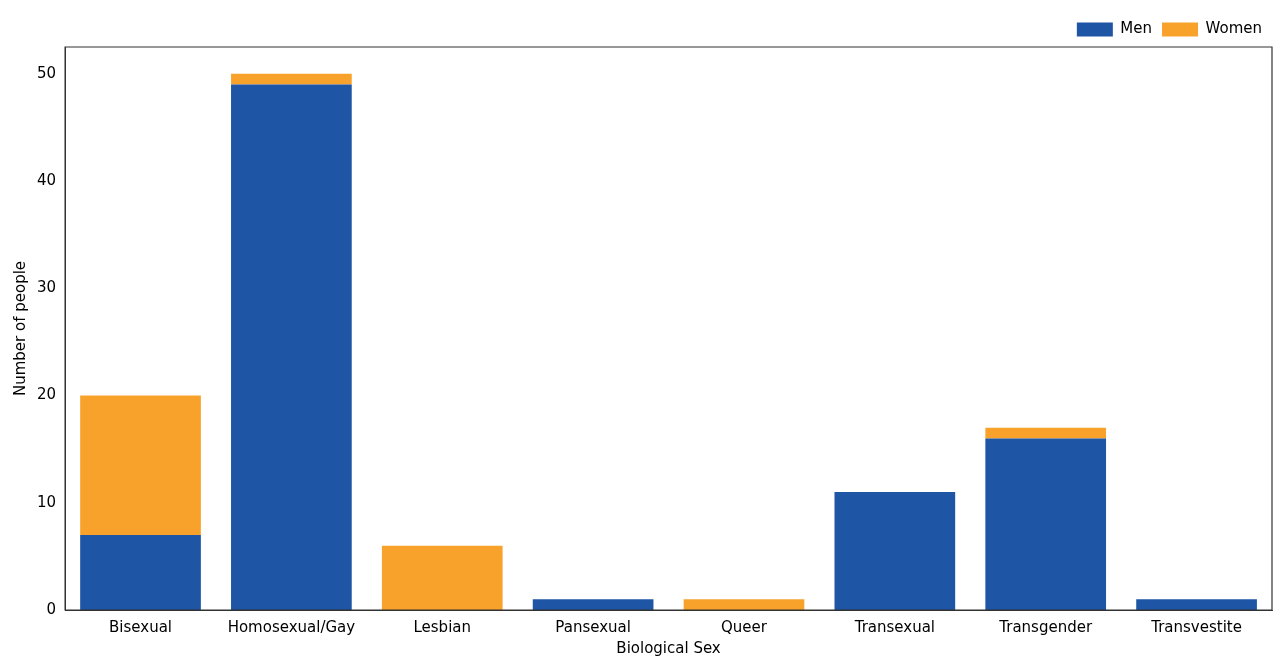 The height and width of the screenshot is (670, 1286). Describe the element at coordinates (46, 287) in the screenshot. I see `y-tick-label: 30` at that location.